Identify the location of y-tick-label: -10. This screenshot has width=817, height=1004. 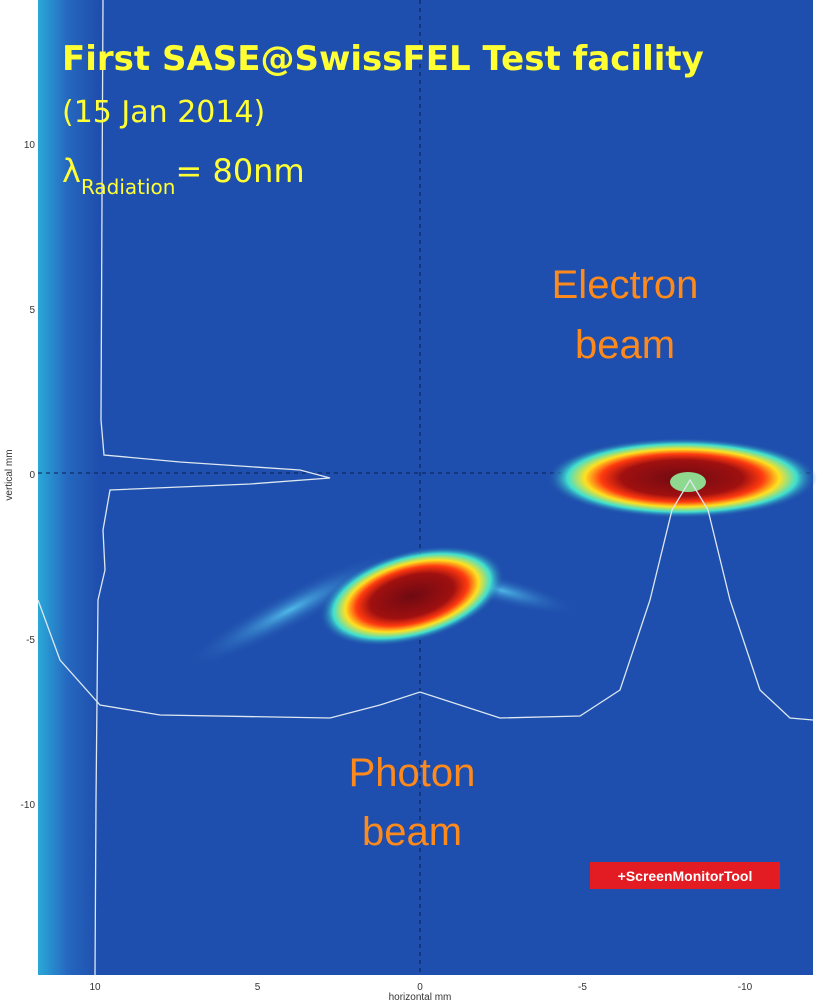
(28, 805).